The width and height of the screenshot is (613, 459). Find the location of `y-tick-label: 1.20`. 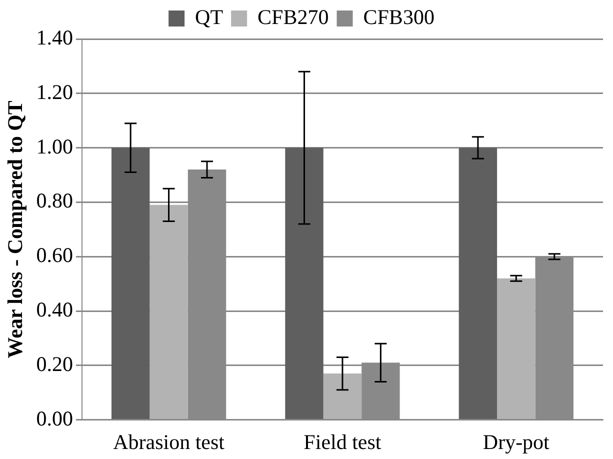

y-tick-label: 1.20 is located at coordinates (54, 92).